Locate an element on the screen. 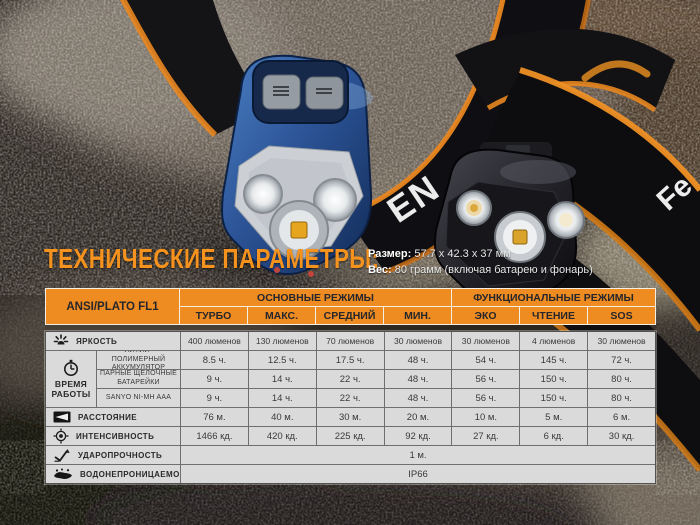 The image size is (700, 525). cell-sanyo-mid: 22 ч. is located at coordinates (350, 398).